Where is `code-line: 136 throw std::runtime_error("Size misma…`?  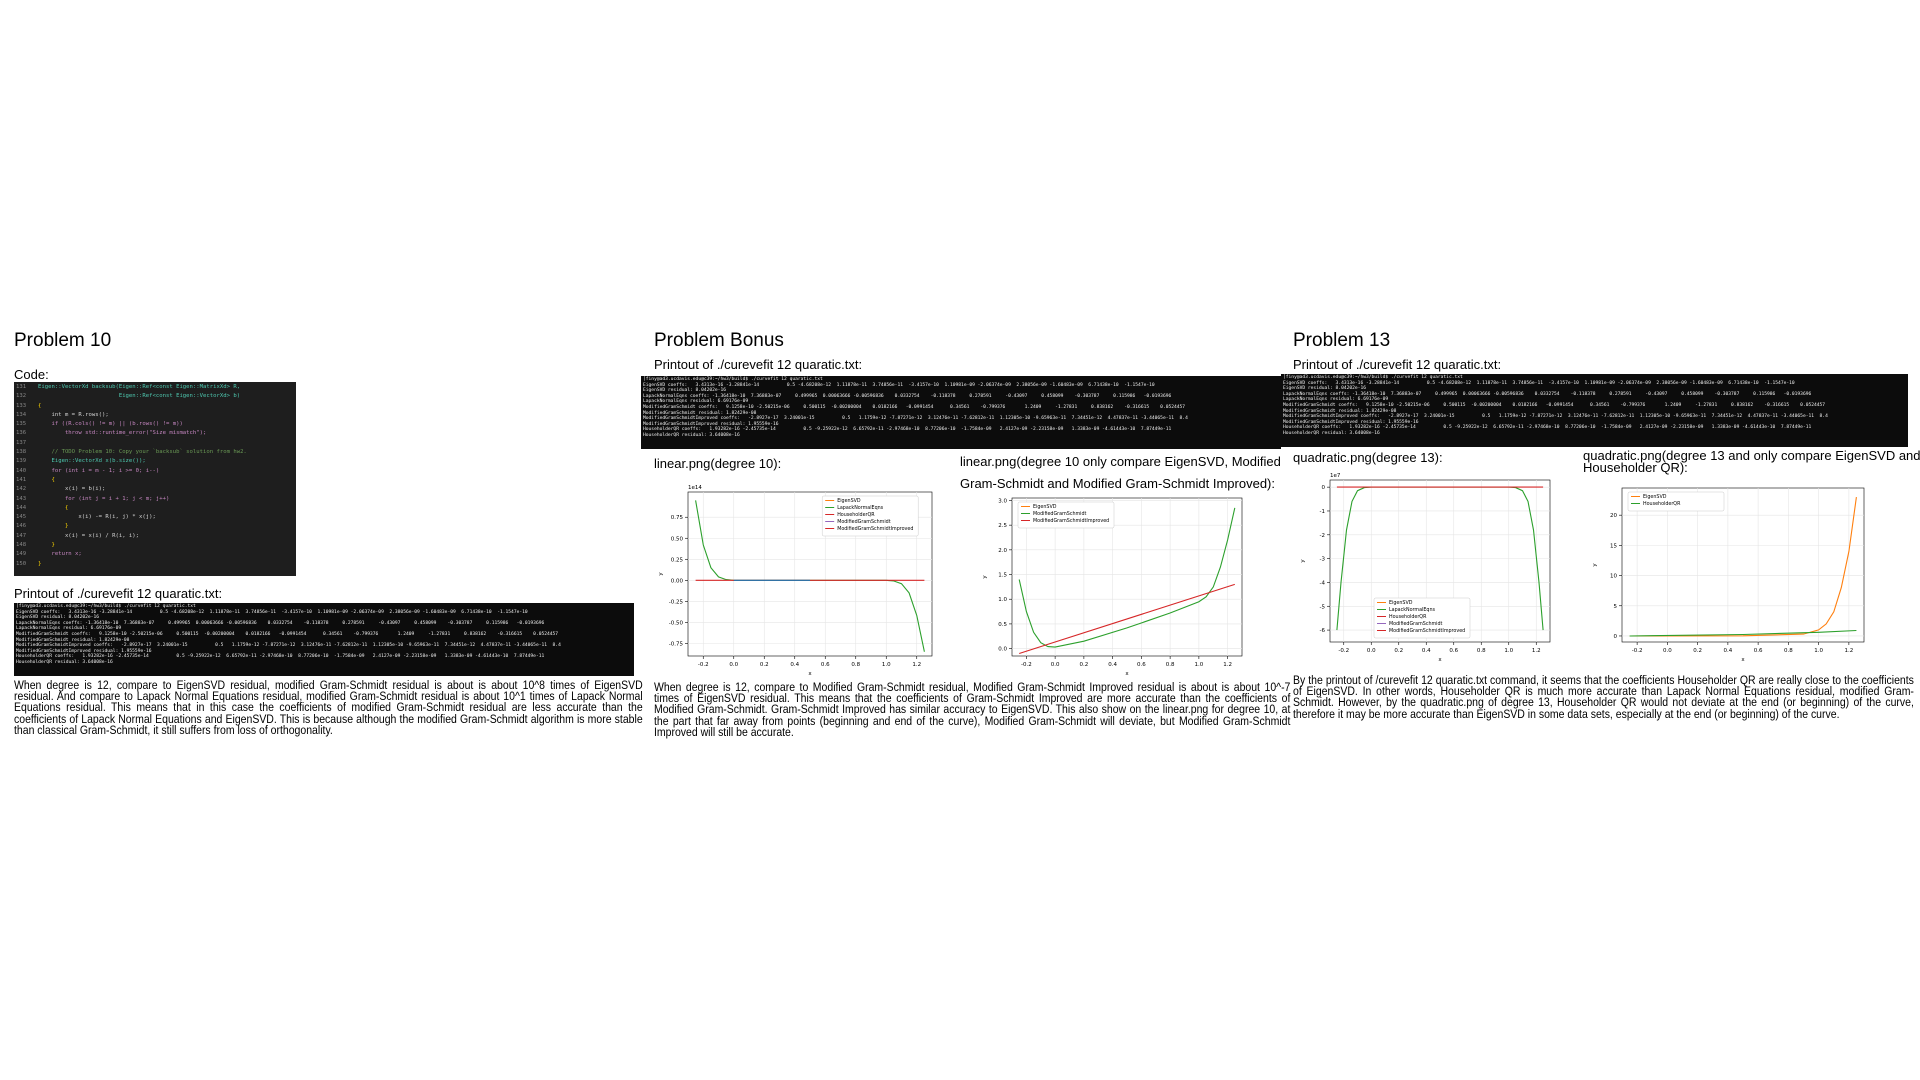 code-line: 136 throw std::runtime_error("Size misma… is located at coordinates (155, 433).